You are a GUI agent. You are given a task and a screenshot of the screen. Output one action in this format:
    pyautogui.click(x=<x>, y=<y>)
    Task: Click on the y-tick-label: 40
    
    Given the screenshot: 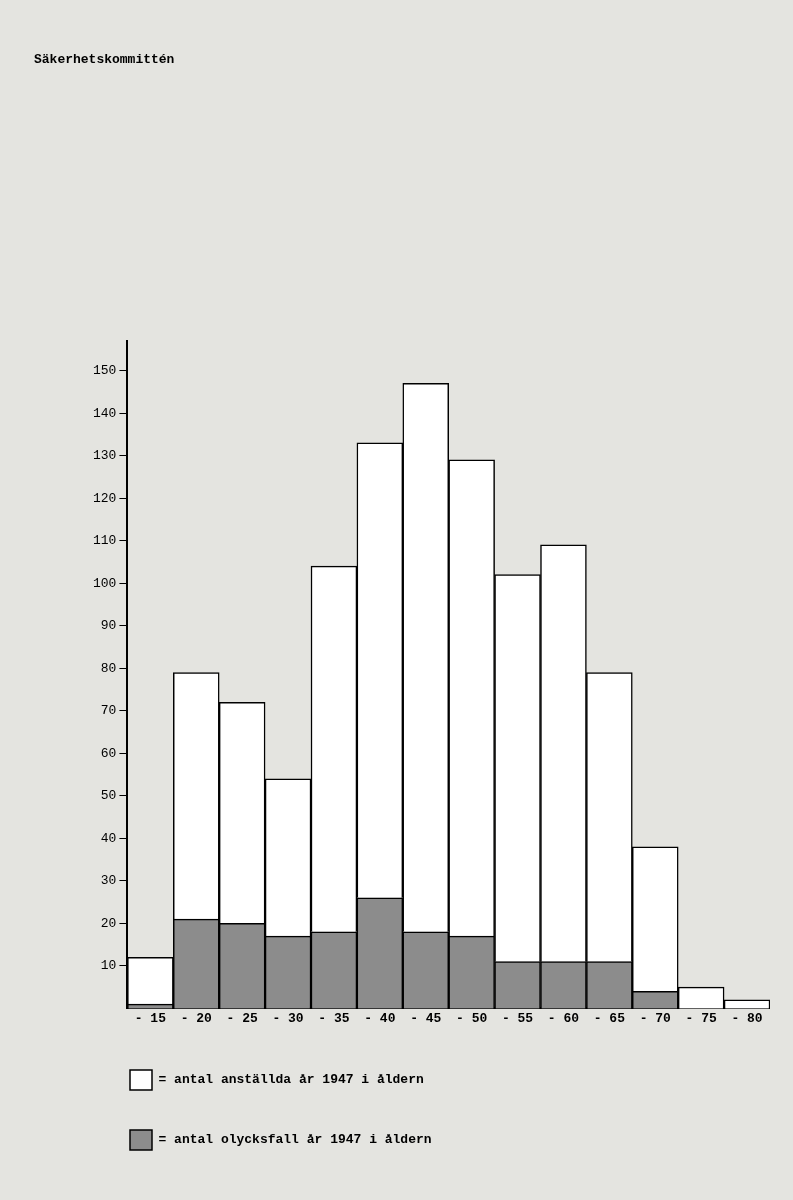 What is the action you would take?
    pyautogui.click(x=108, y=838)
    